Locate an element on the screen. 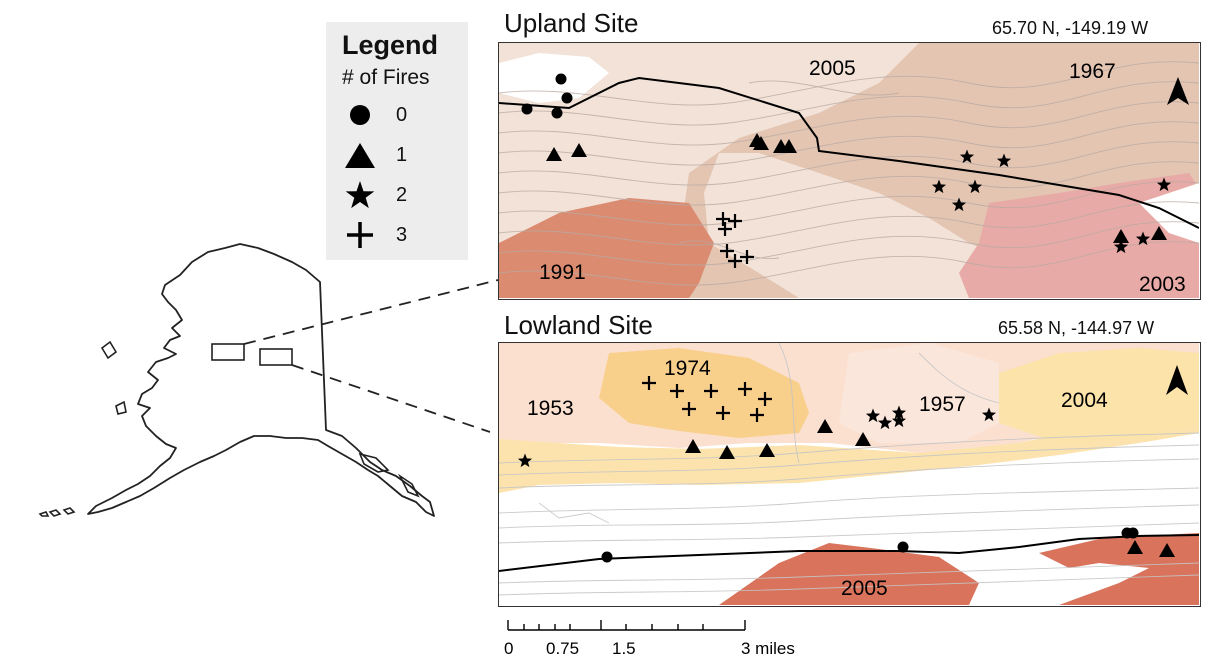  fire-year-label: 2003 is located at coordinates (1162, 284).